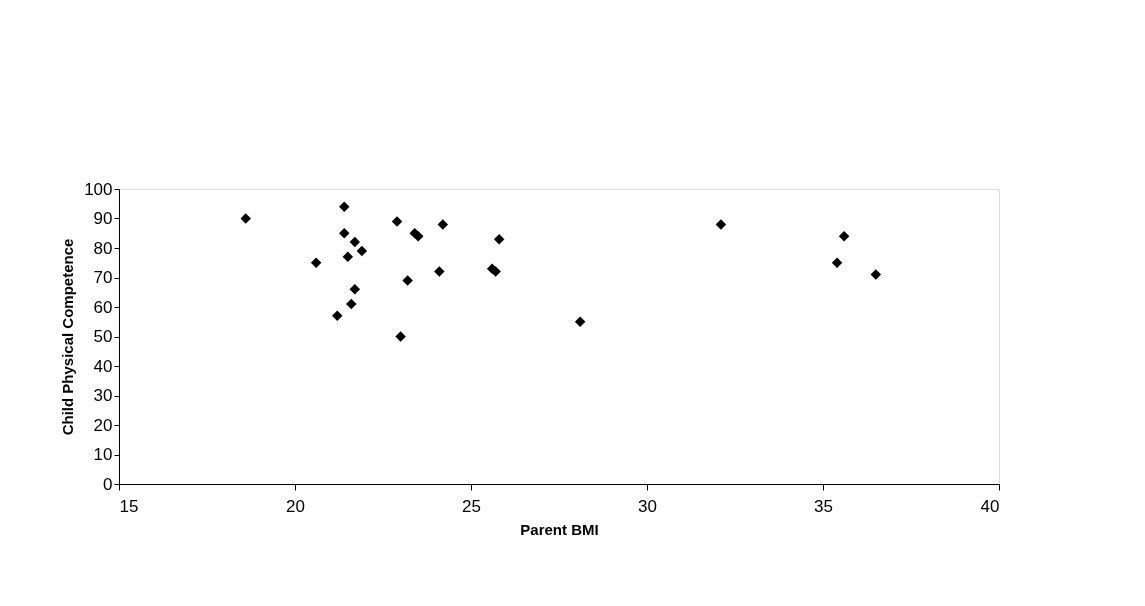 The height and width of the screenshot is (606, 1145). What do you see at coordinates (295, 506) in the screenshot?
I see `x-tick-label: 20` at bounding box center [295, 506].